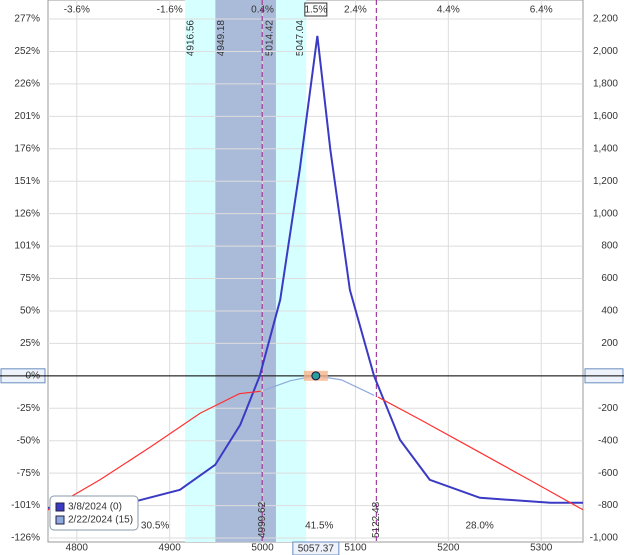 Image resolution: width=624 pixels, height=555 pixels. What do you see at coordinates (605, 148) in the screenshot?
I see `y-tick-label: 1,400` at bounding box center [605, 148].